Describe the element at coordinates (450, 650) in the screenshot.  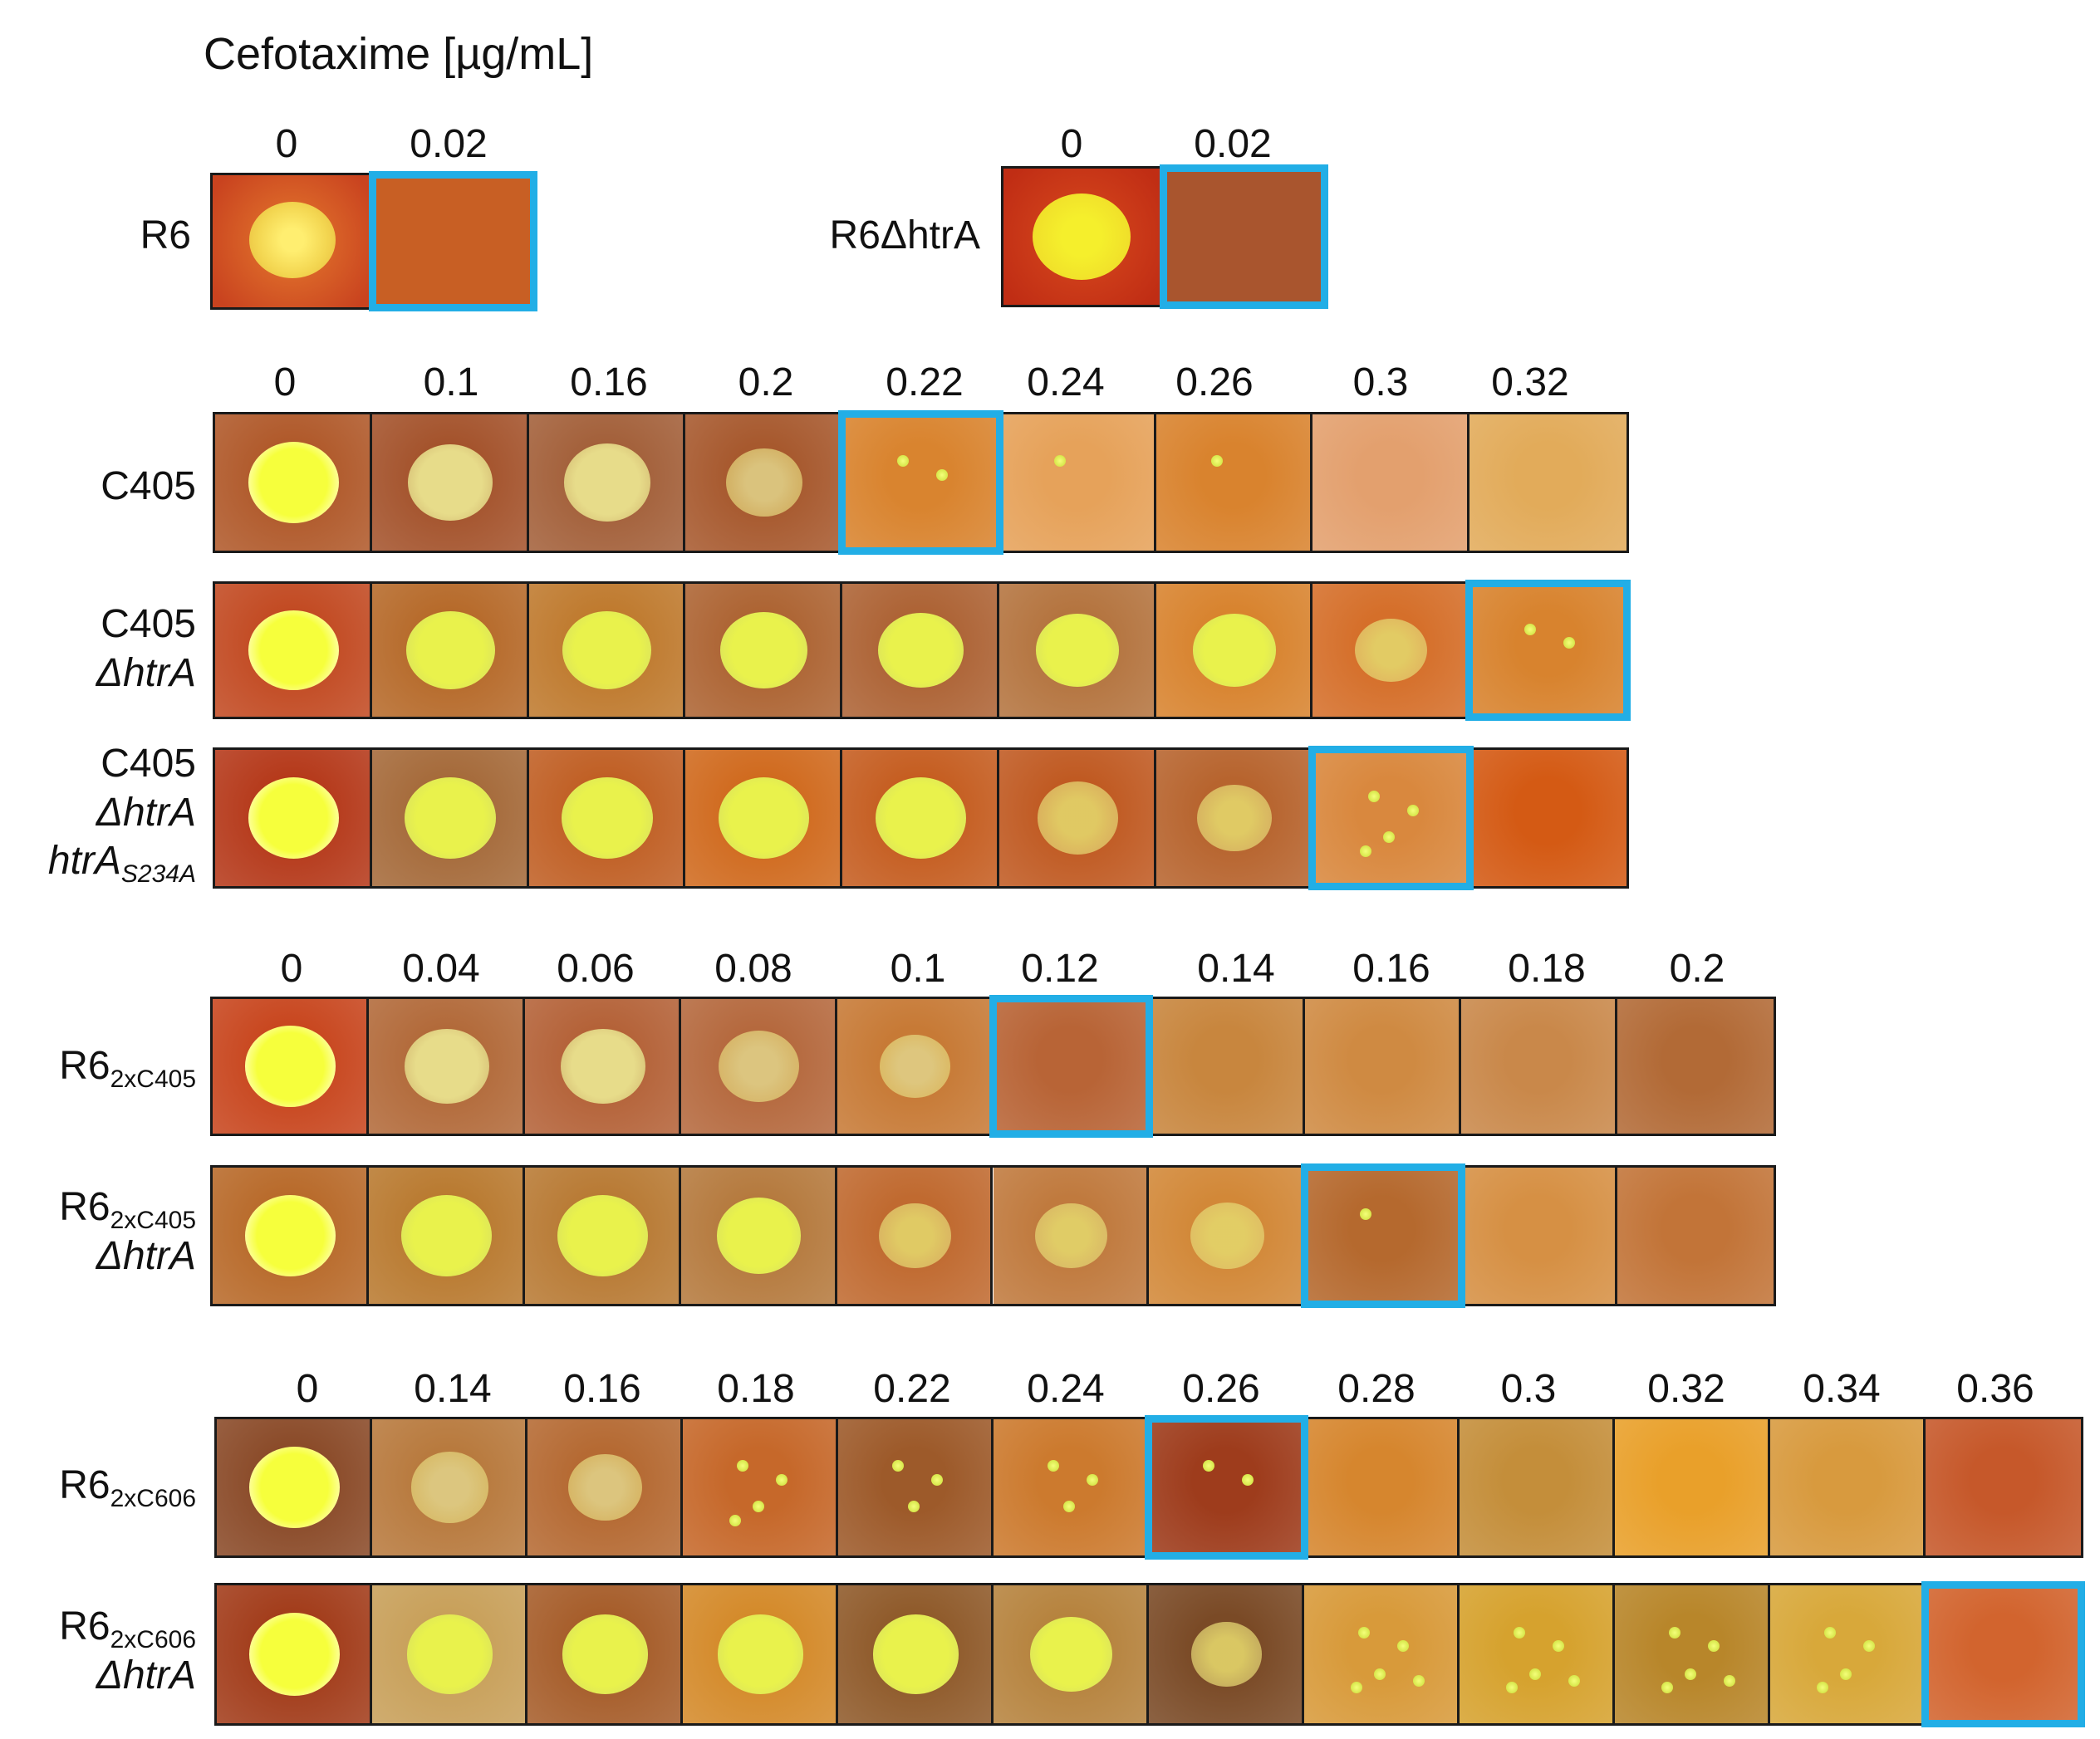
I see `plate-c405-htra-0.1` at that location.